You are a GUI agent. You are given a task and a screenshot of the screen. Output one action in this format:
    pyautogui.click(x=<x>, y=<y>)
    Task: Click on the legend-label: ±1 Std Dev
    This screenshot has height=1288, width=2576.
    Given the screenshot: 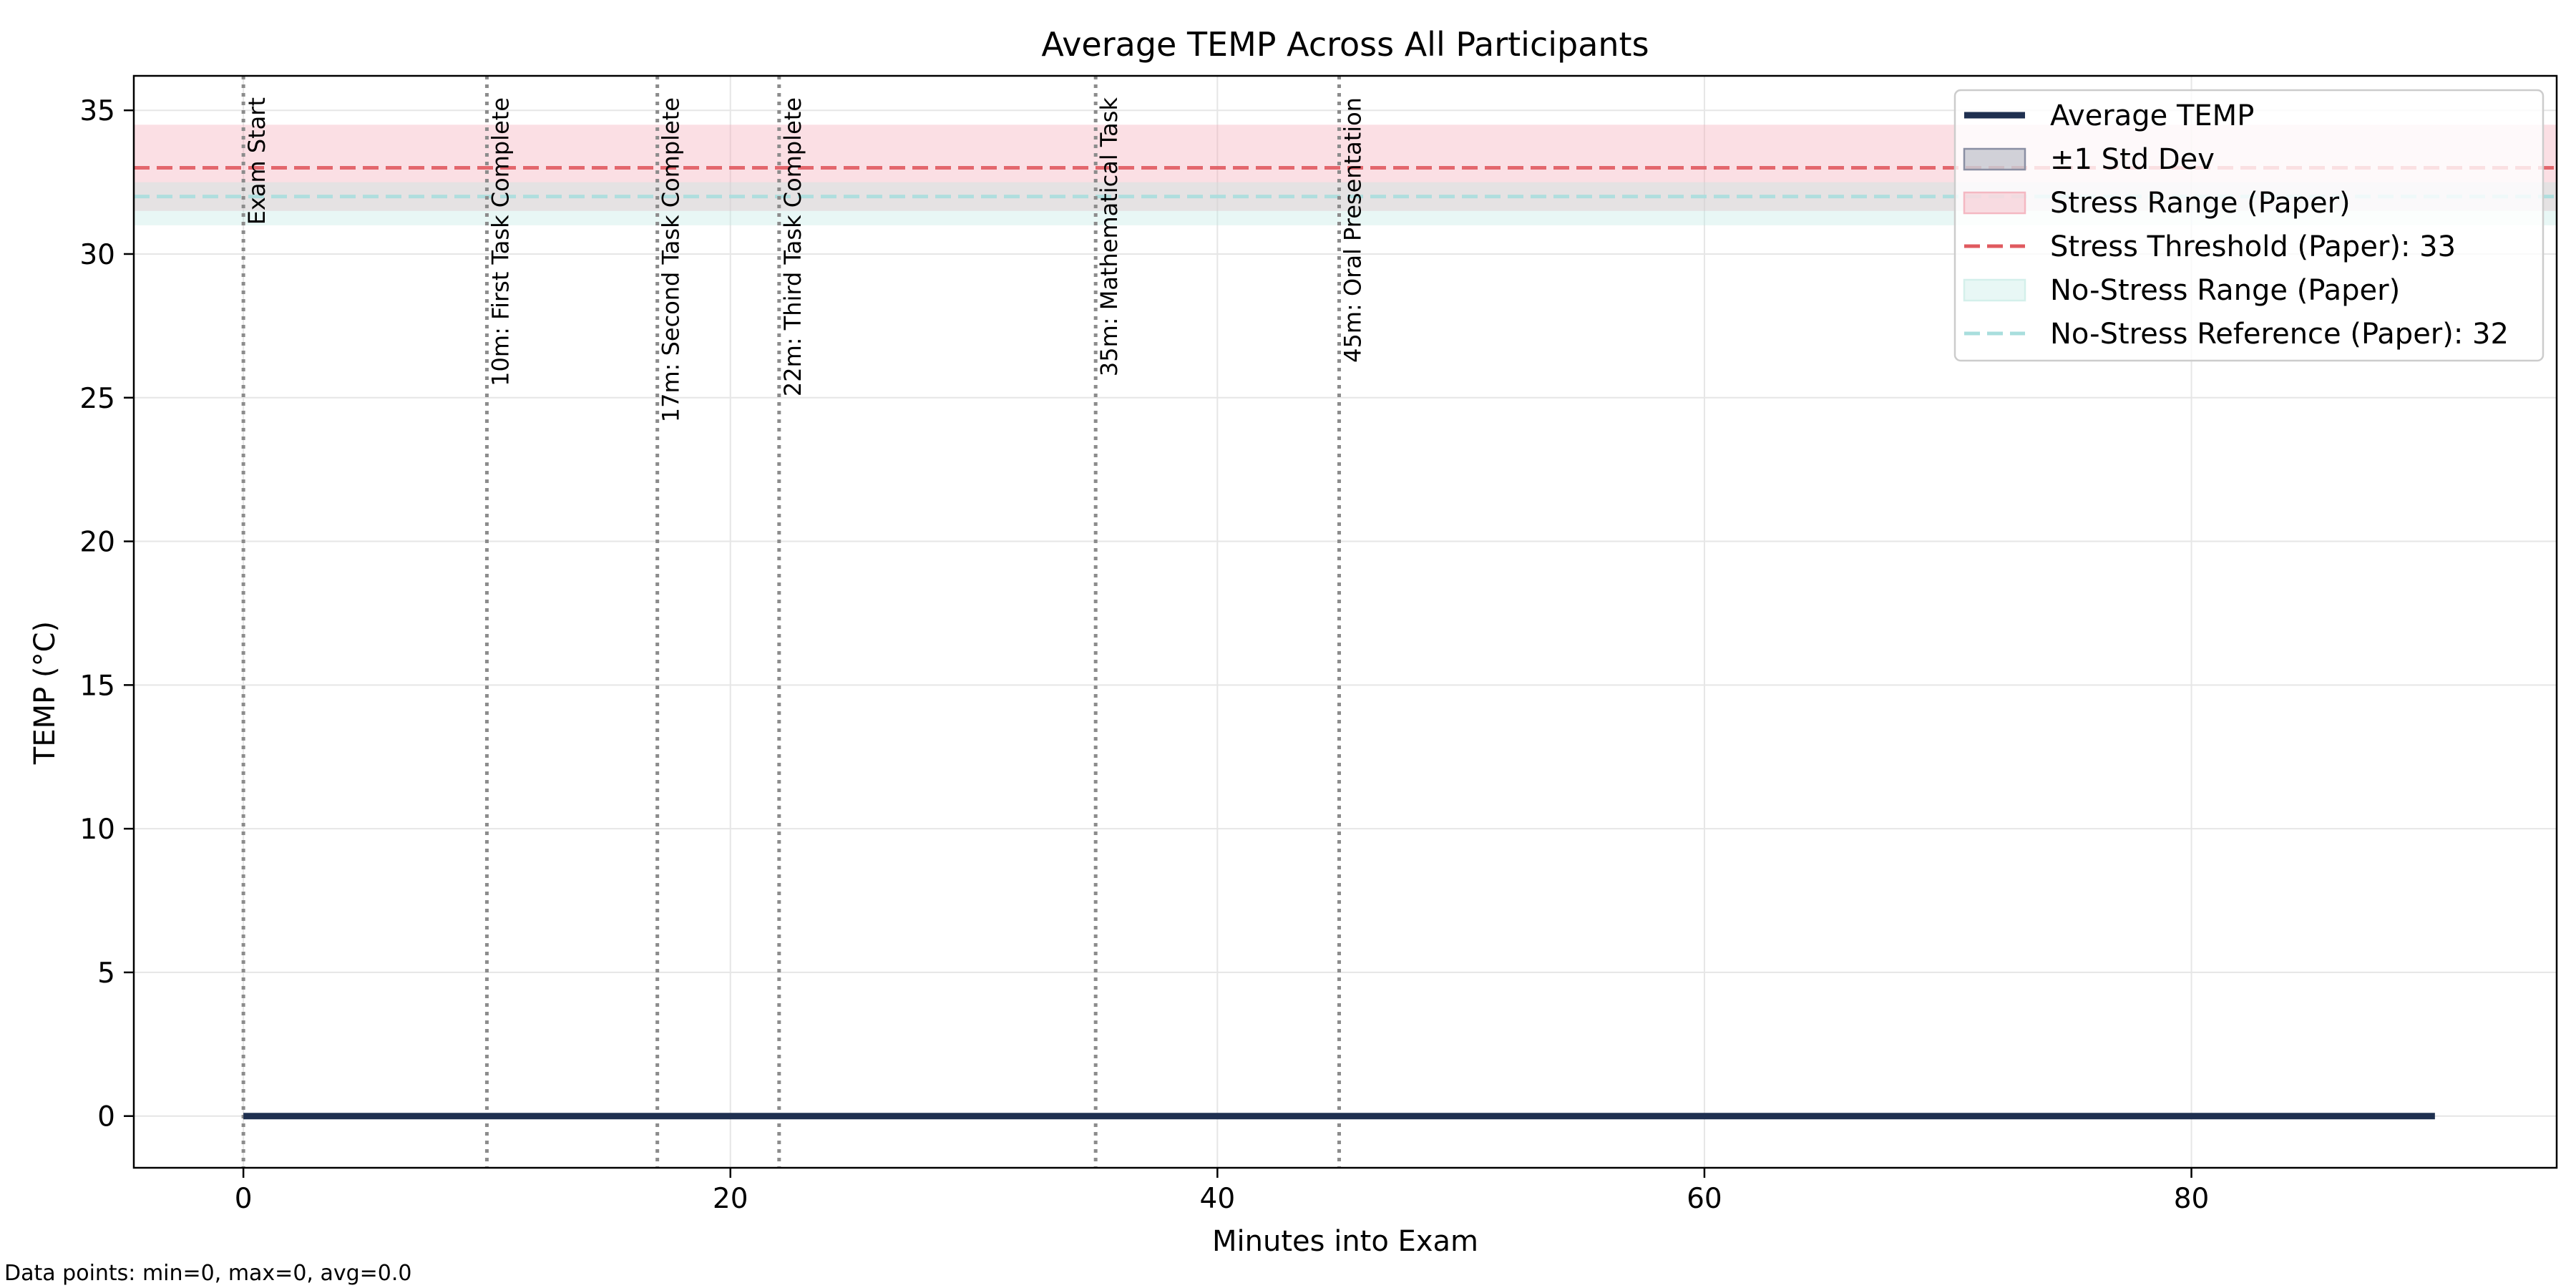 What is the action you would take?
    pyautogui.click(x=2132, y=159)
    